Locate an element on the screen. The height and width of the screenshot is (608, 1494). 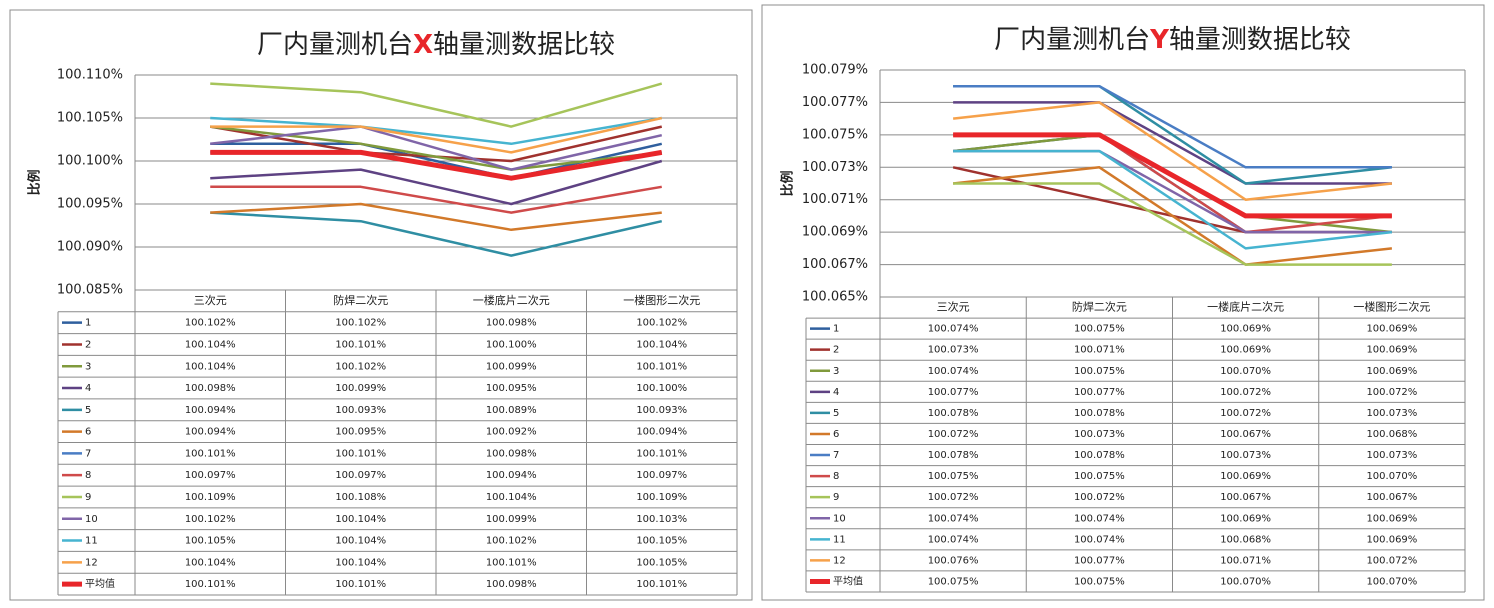
y-tick-label: 100.090% is located at coordinates (90, 247).